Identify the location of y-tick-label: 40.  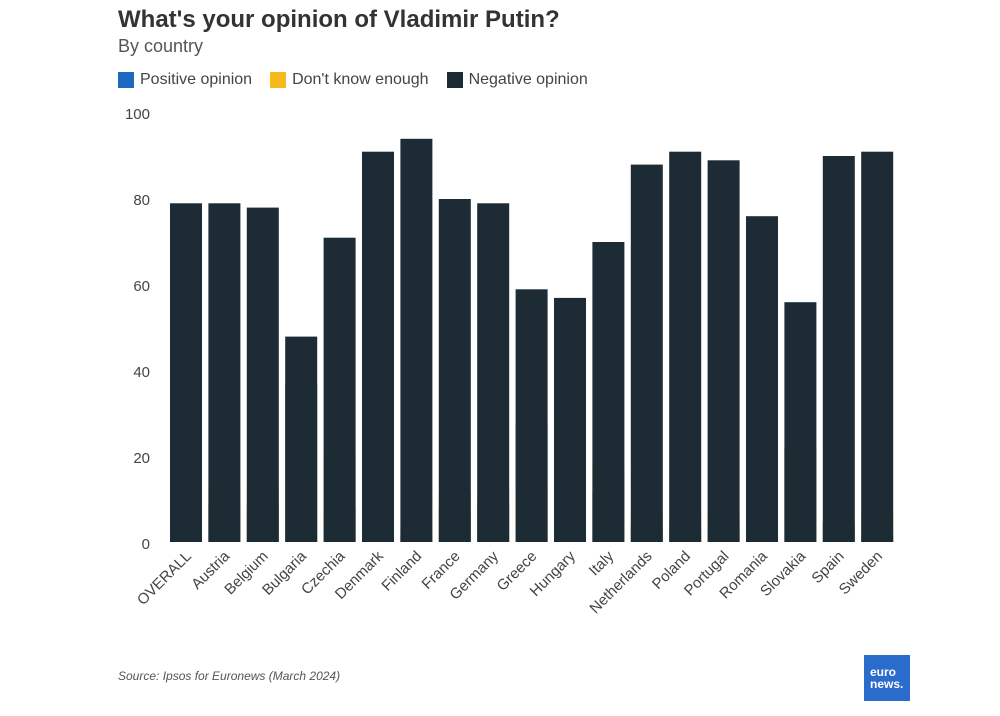
(141, 372).